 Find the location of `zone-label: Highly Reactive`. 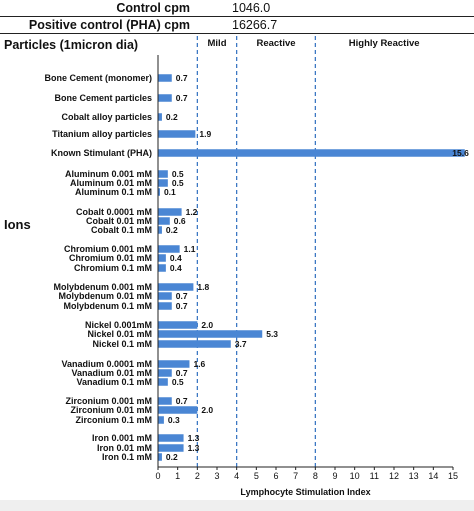

zone-label: Highly Reactive is located at coordinates (384, 43).